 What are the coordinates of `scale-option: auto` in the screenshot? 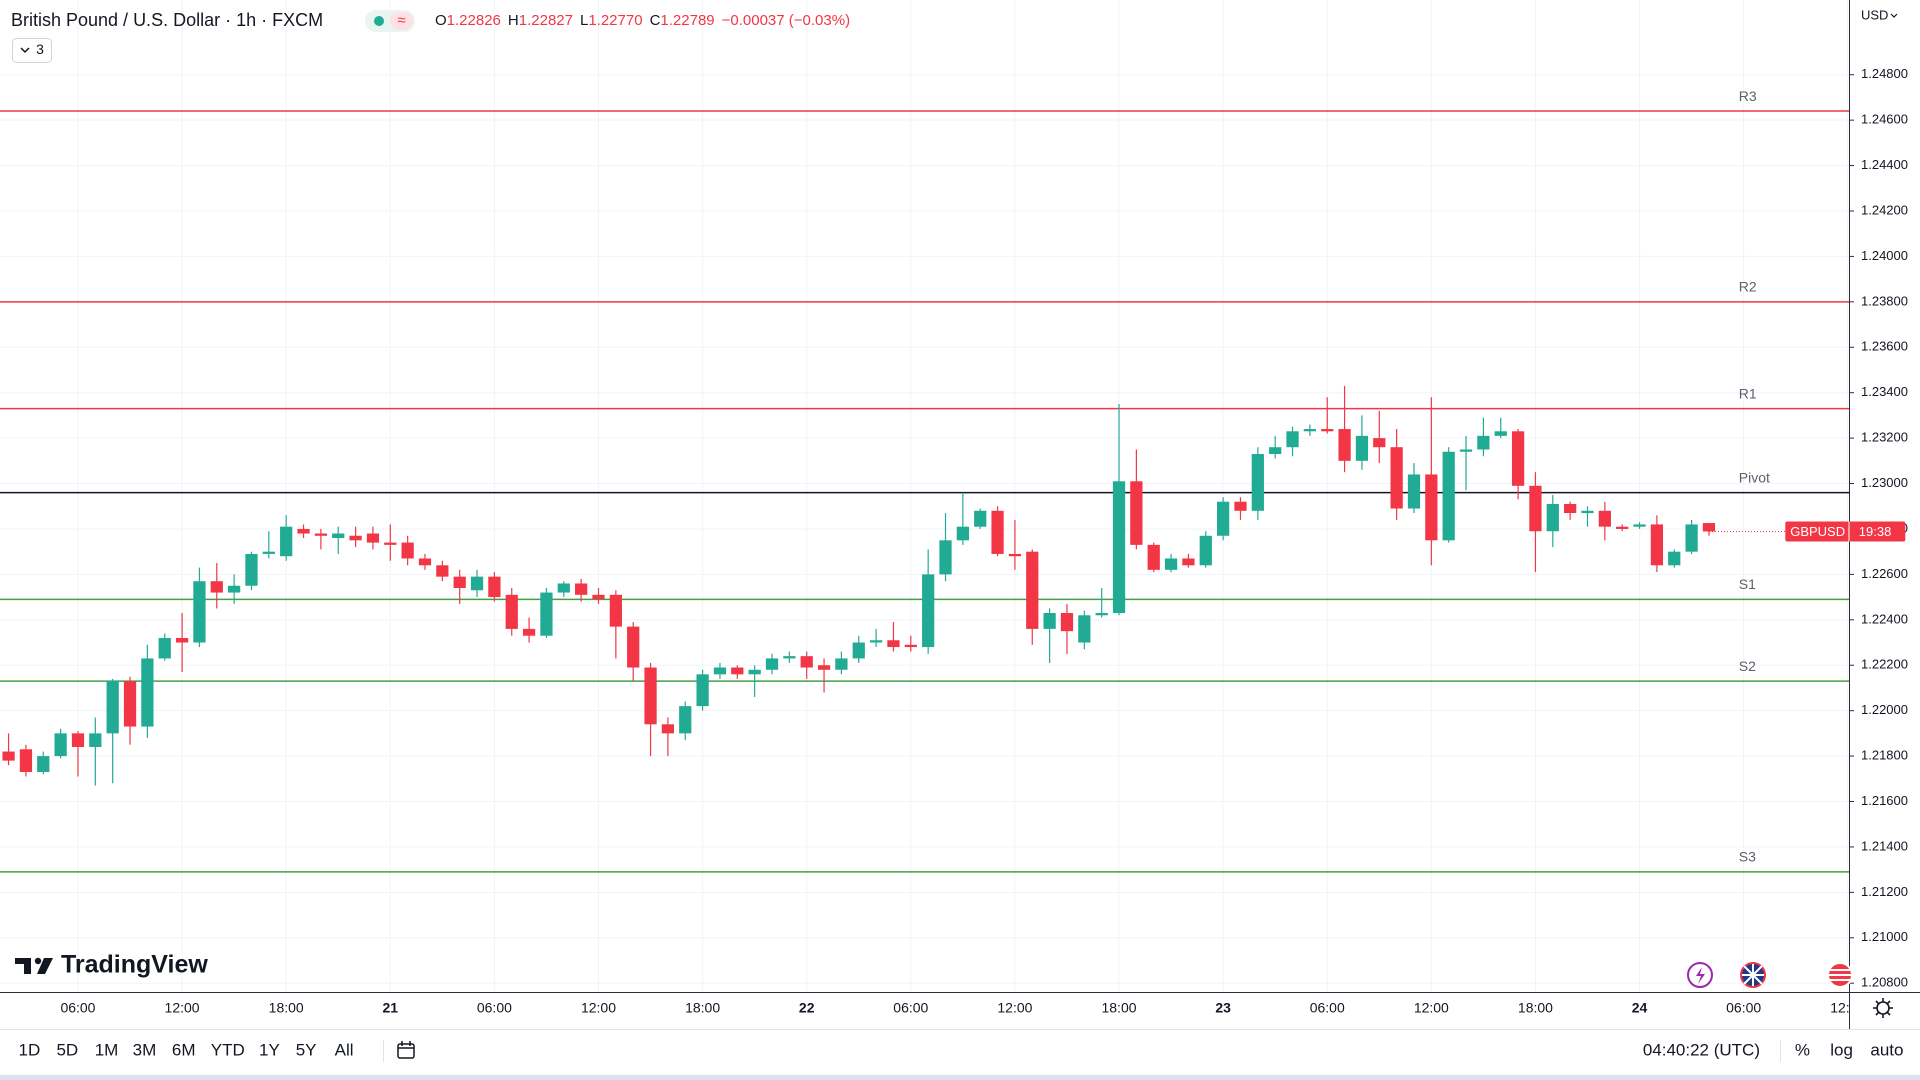 It's located at (1886, 1049).